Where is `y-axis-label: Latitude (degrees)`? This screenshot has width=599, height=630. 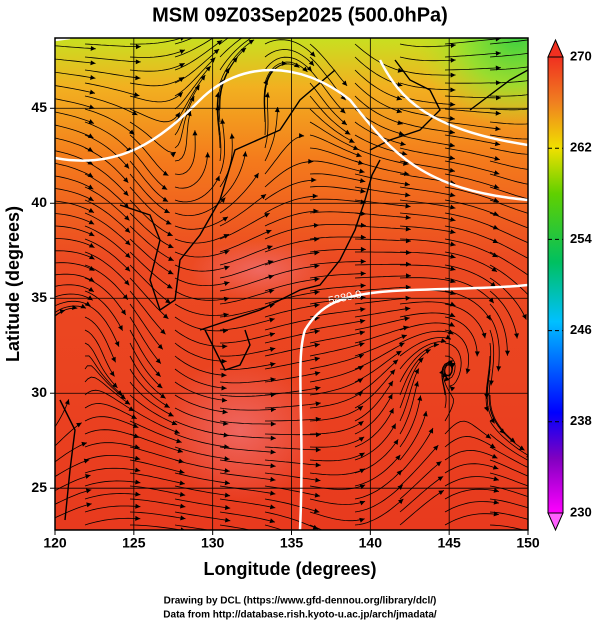 y-axis-label: Latitude (degrees) is located at coordinates (13, 284).